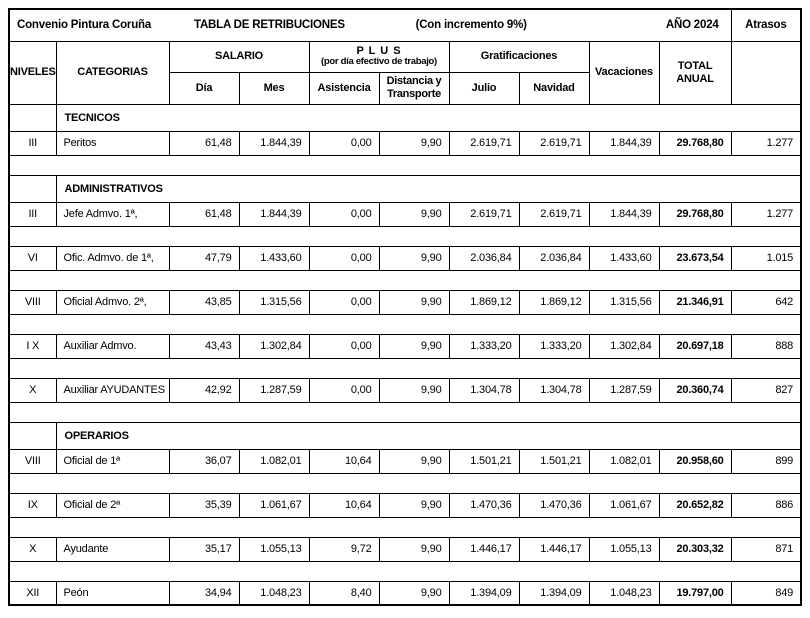 The height and width of the screenshot is (618, 810). What do you see at coordinates (554, 505) in the screenshot?
I see `navidad-cell: 1.470,36` at bounding box center [554, 505].